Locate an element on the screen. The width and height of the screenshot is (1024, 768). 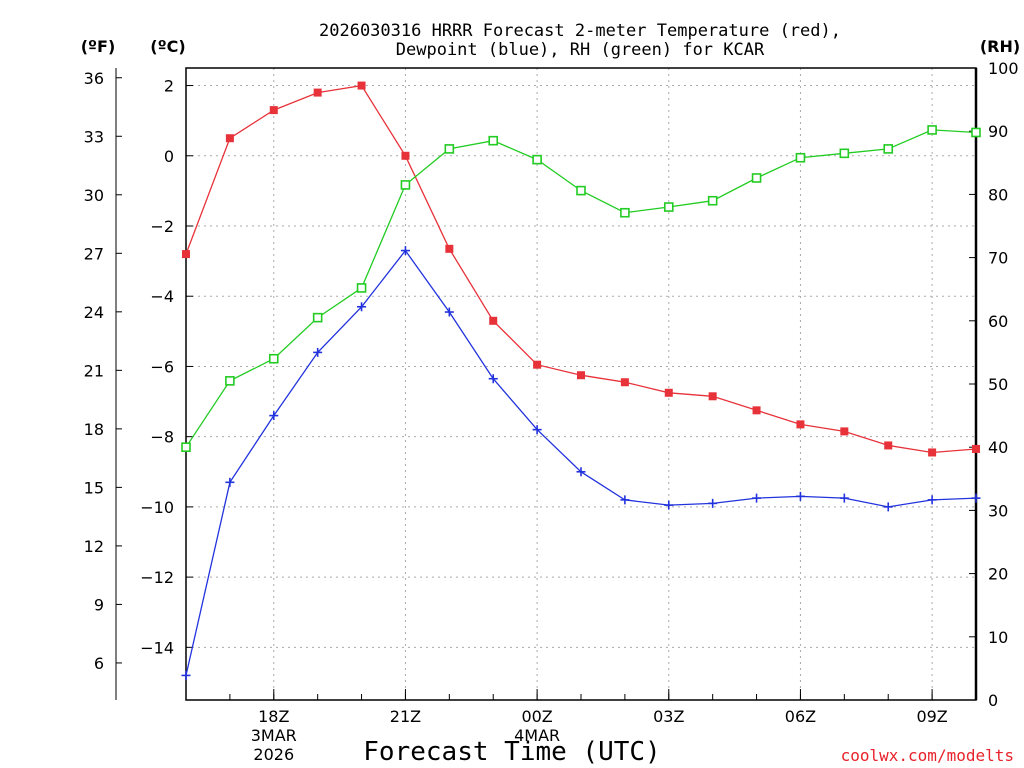
celsius-tick-label: 2 is located at coordinates (169, 86).